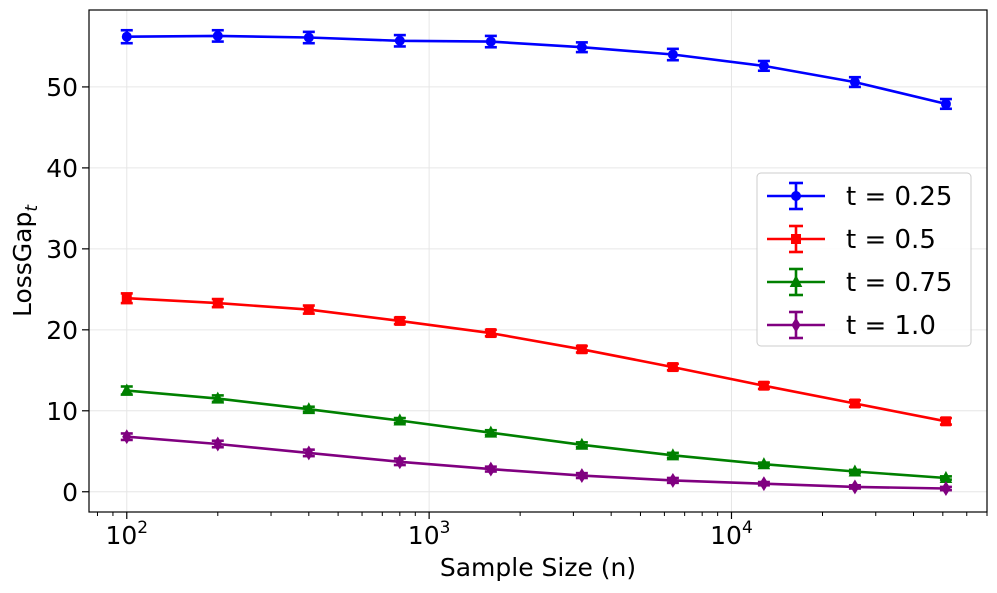  Describe the element at coordinates (542, 531) in the screenshot. I see `x-axis: 10² 10³ 10⁴` at that location.